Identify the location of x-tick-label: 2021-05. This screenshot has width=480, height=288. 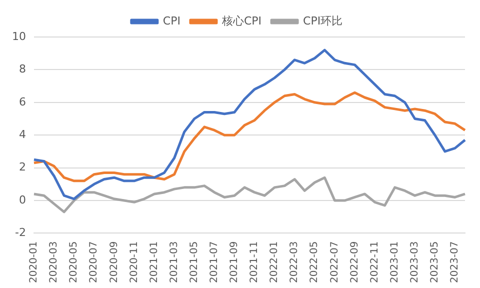
(194, 262).